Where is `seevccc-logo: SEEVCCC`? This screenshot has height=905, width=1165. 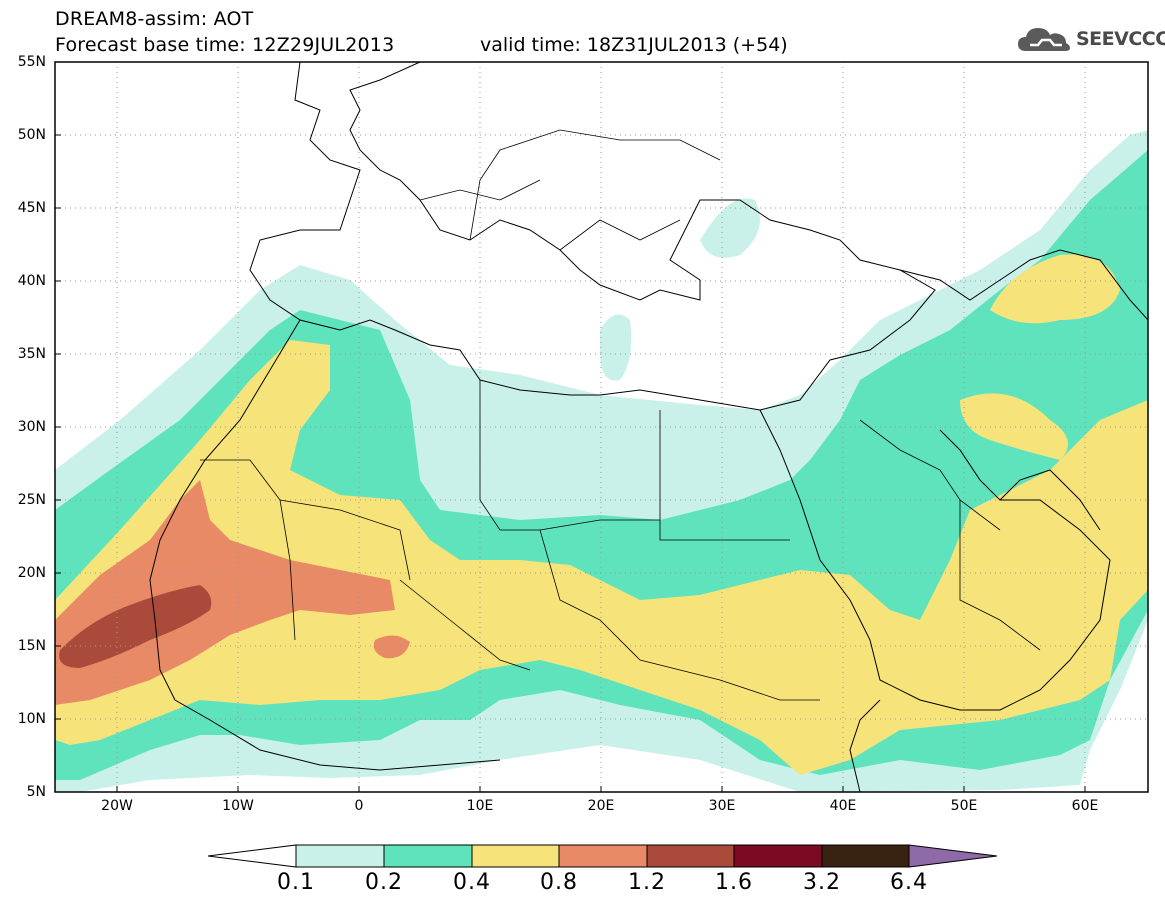
seevccc-logo: SEEVCCC is located at coordinates (1090, 39).